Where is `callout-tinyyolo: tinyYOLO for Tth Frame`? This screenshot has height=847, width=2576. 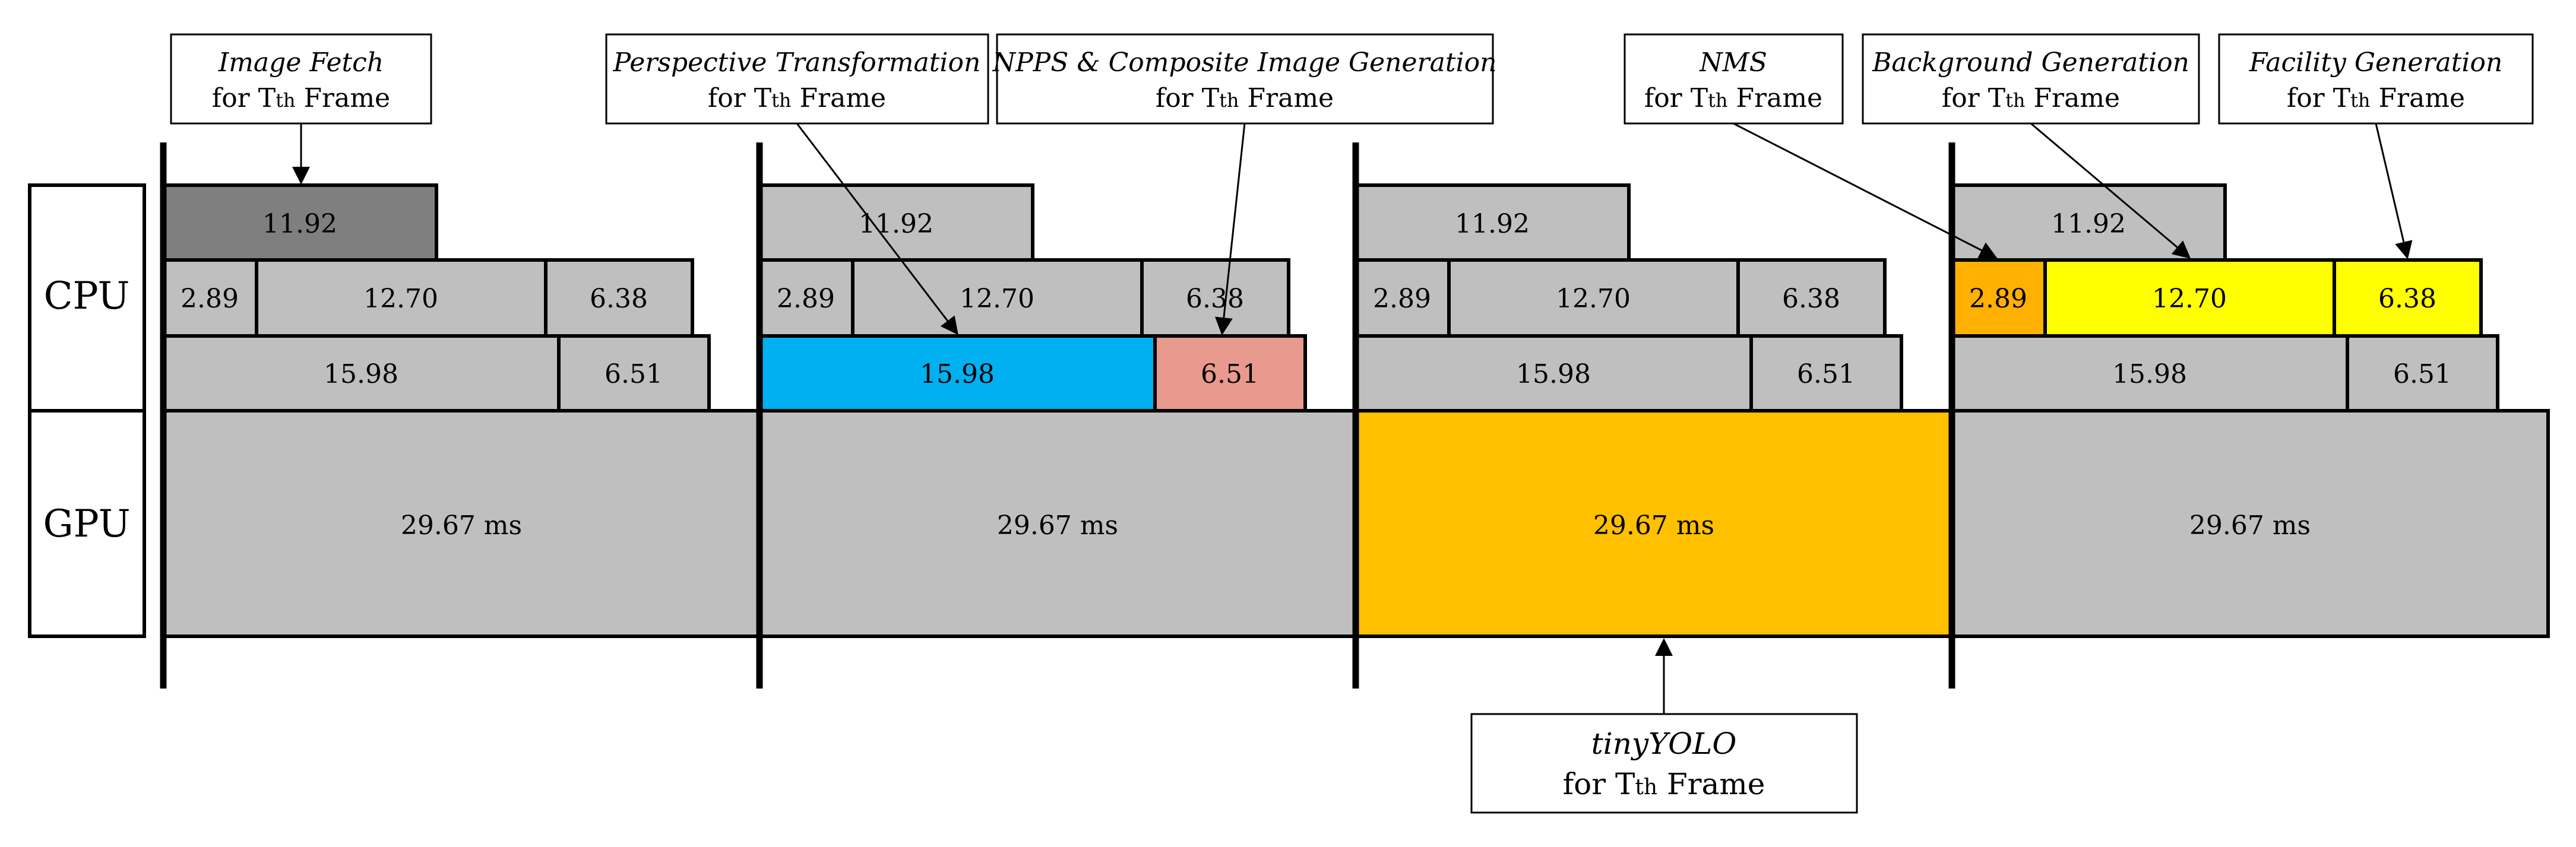
callout-tinyyolo: tinyYOLO for Tth Frame is located at coordinates (1664, 764).